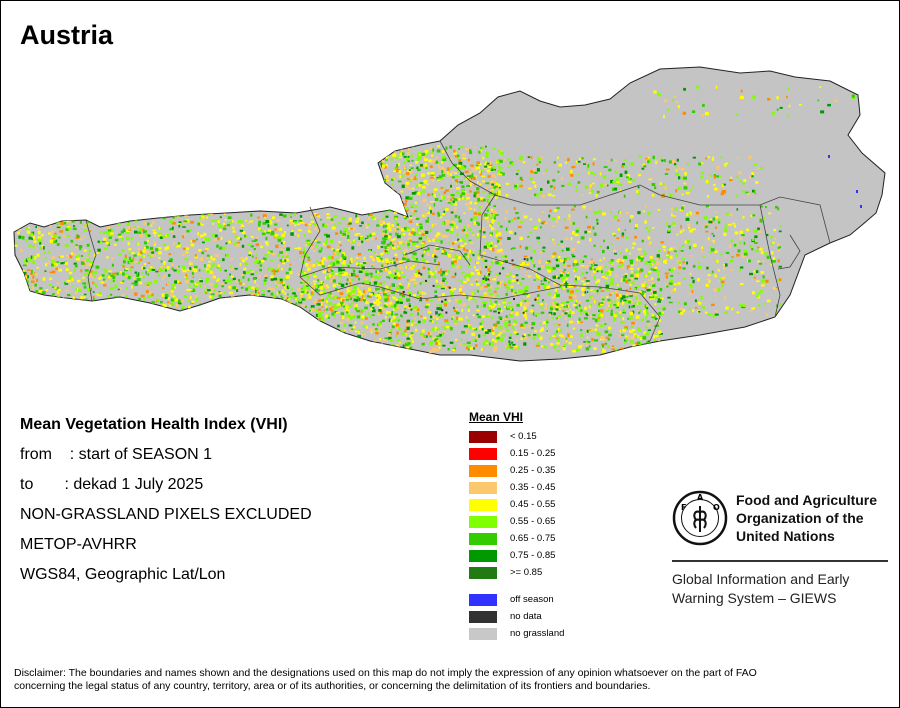 The image size is (900, 708). What do you see at coordinates (533, 504) in the screenshot?
I see `legend-class-label: 0.45 - 0.55` at bounding box center [533, 504].